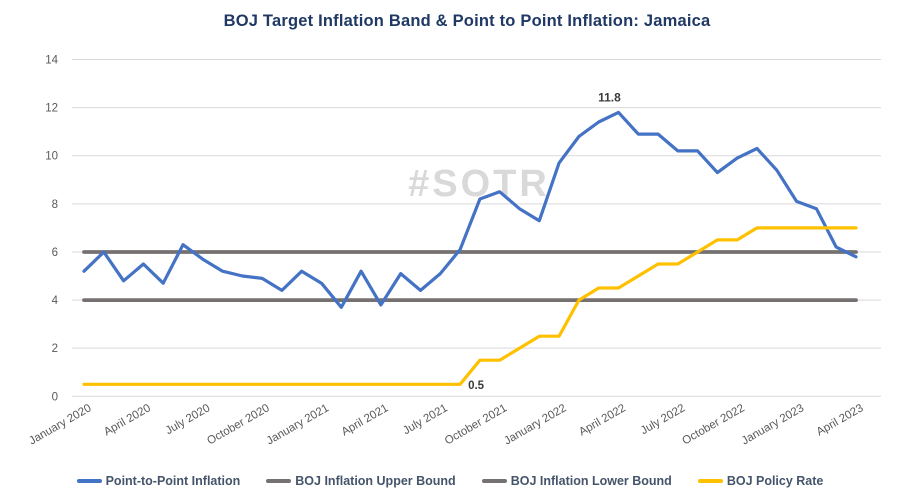 The width and height of the screenshot is (900, 503). What do you see at coordinates (713, 424) in the screenshot?
I see `x-axis-label: October 2022` at bounding box center [713, 424].